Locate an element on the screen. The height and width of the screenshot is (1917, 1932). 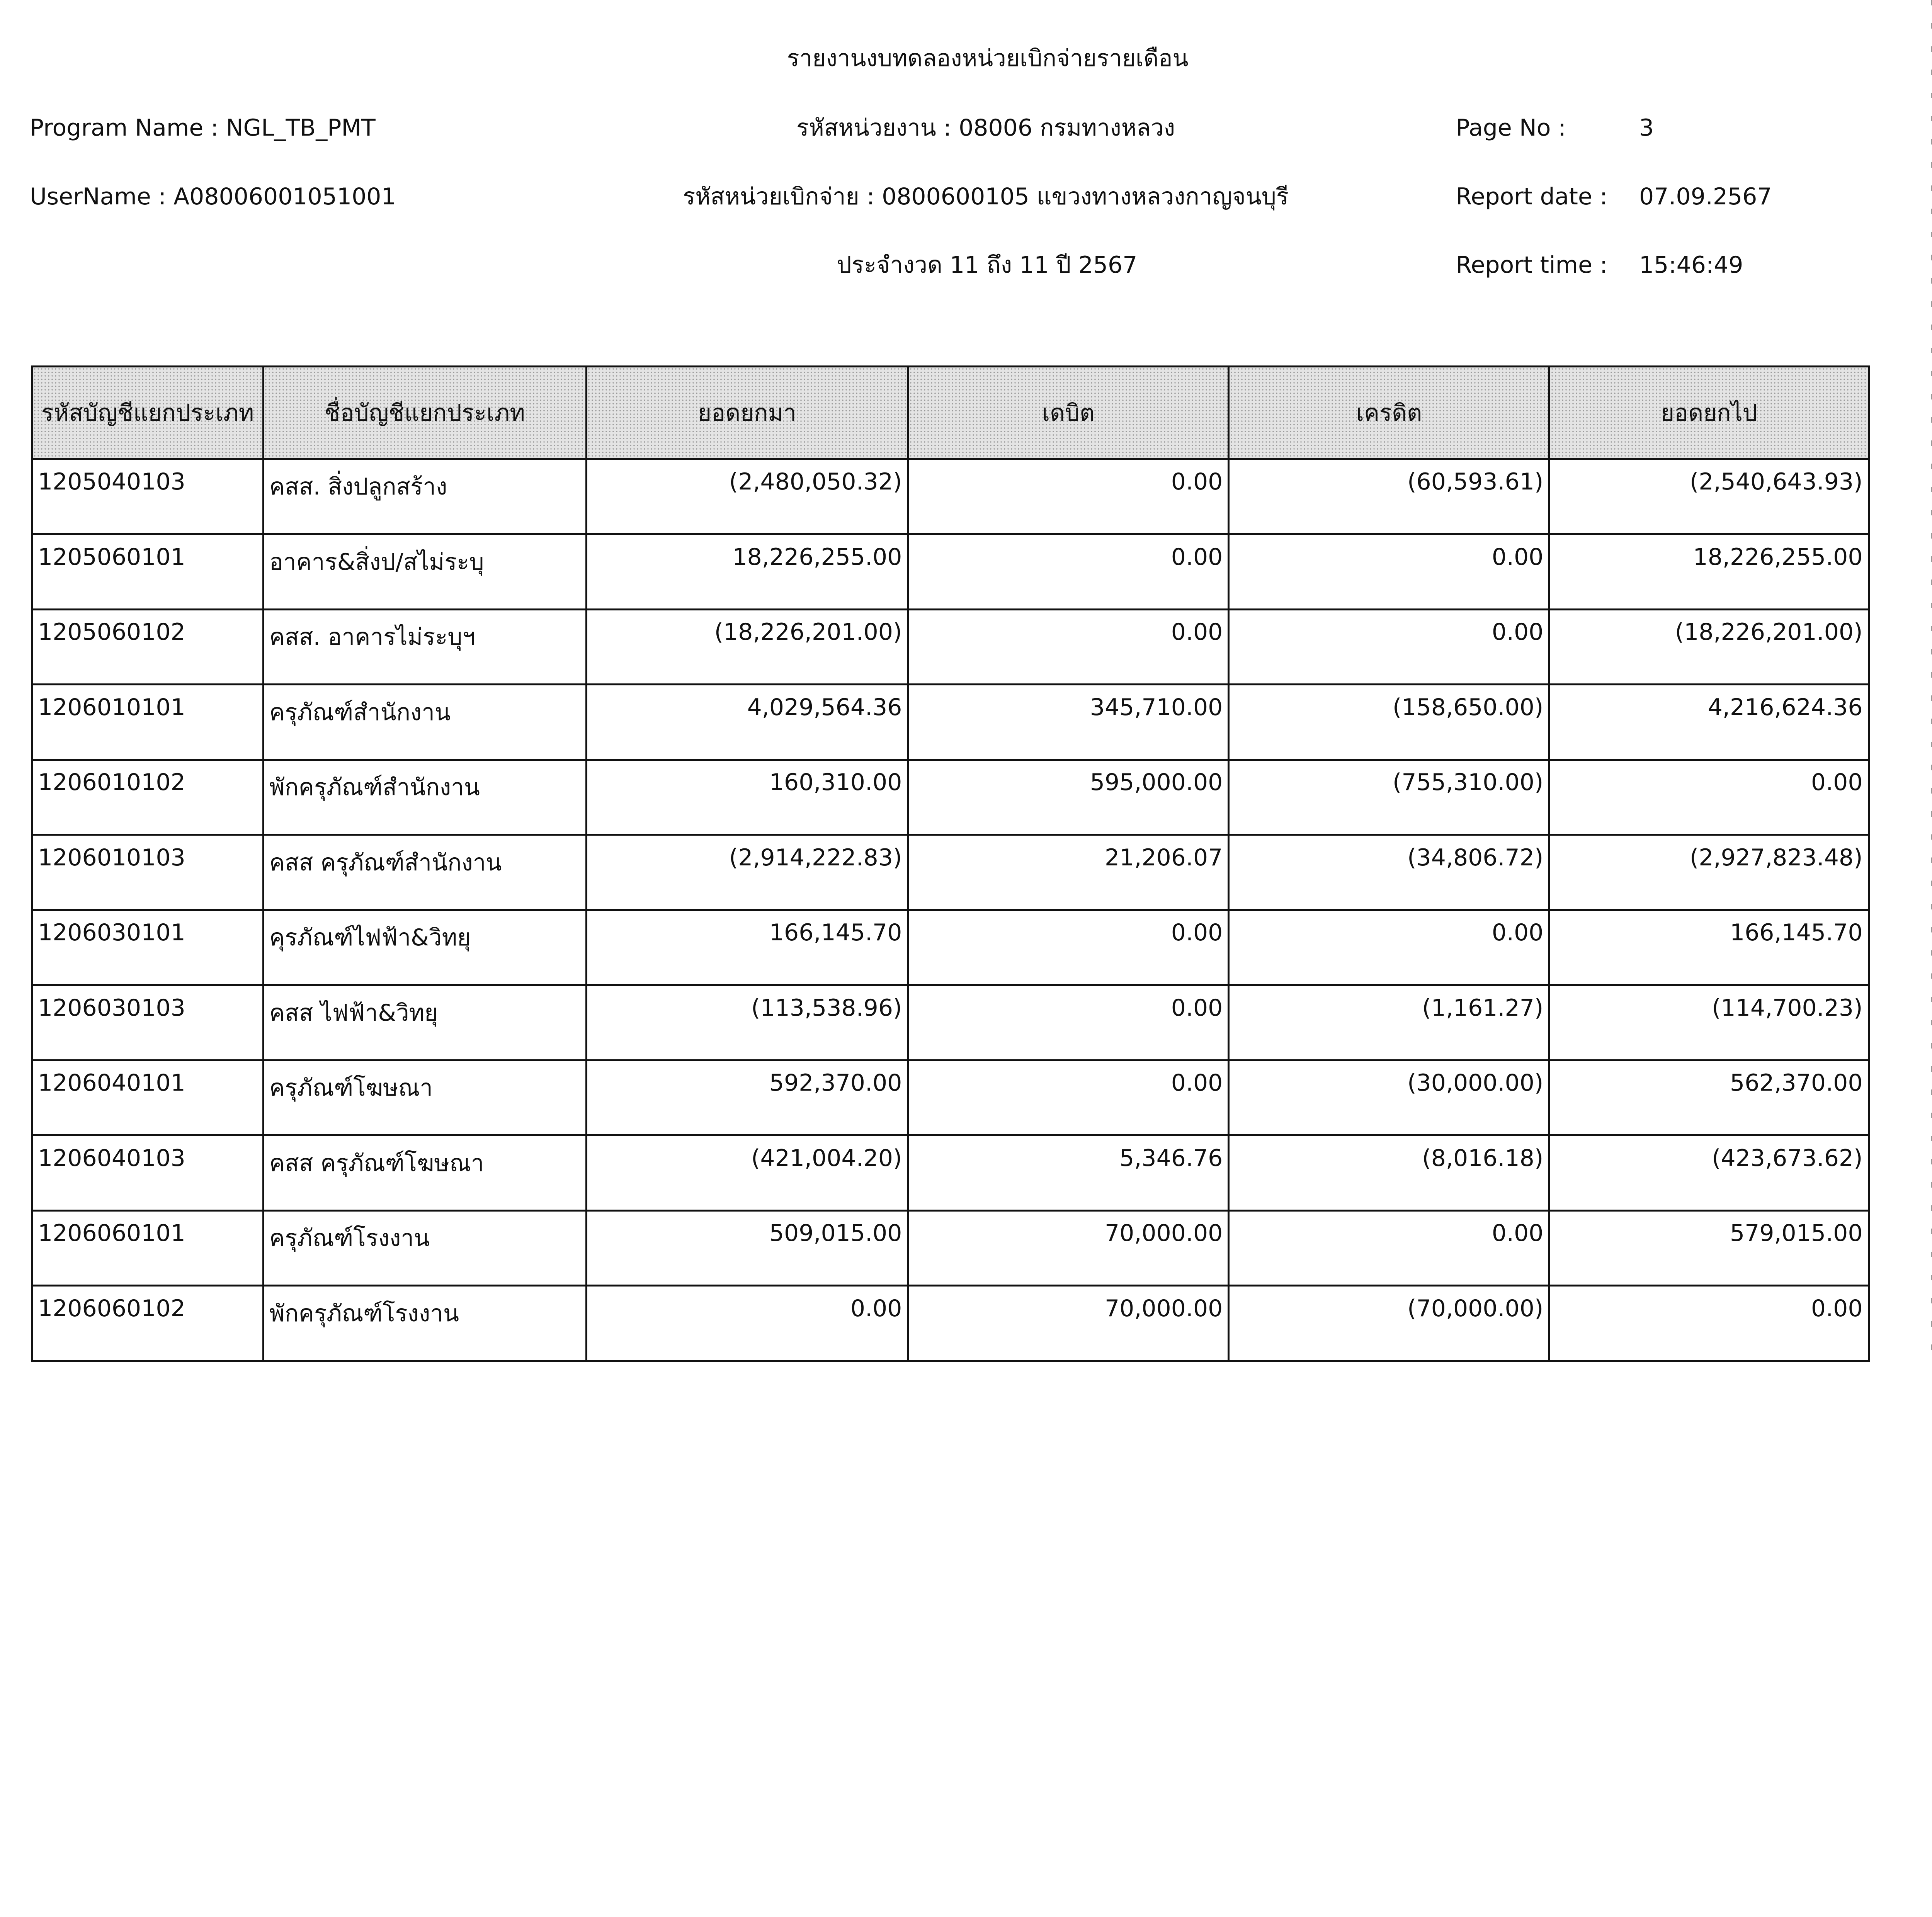
cell-account-name: คสส ไฟฟ้า&วิทยุ is located at coordinates (425, 1022).